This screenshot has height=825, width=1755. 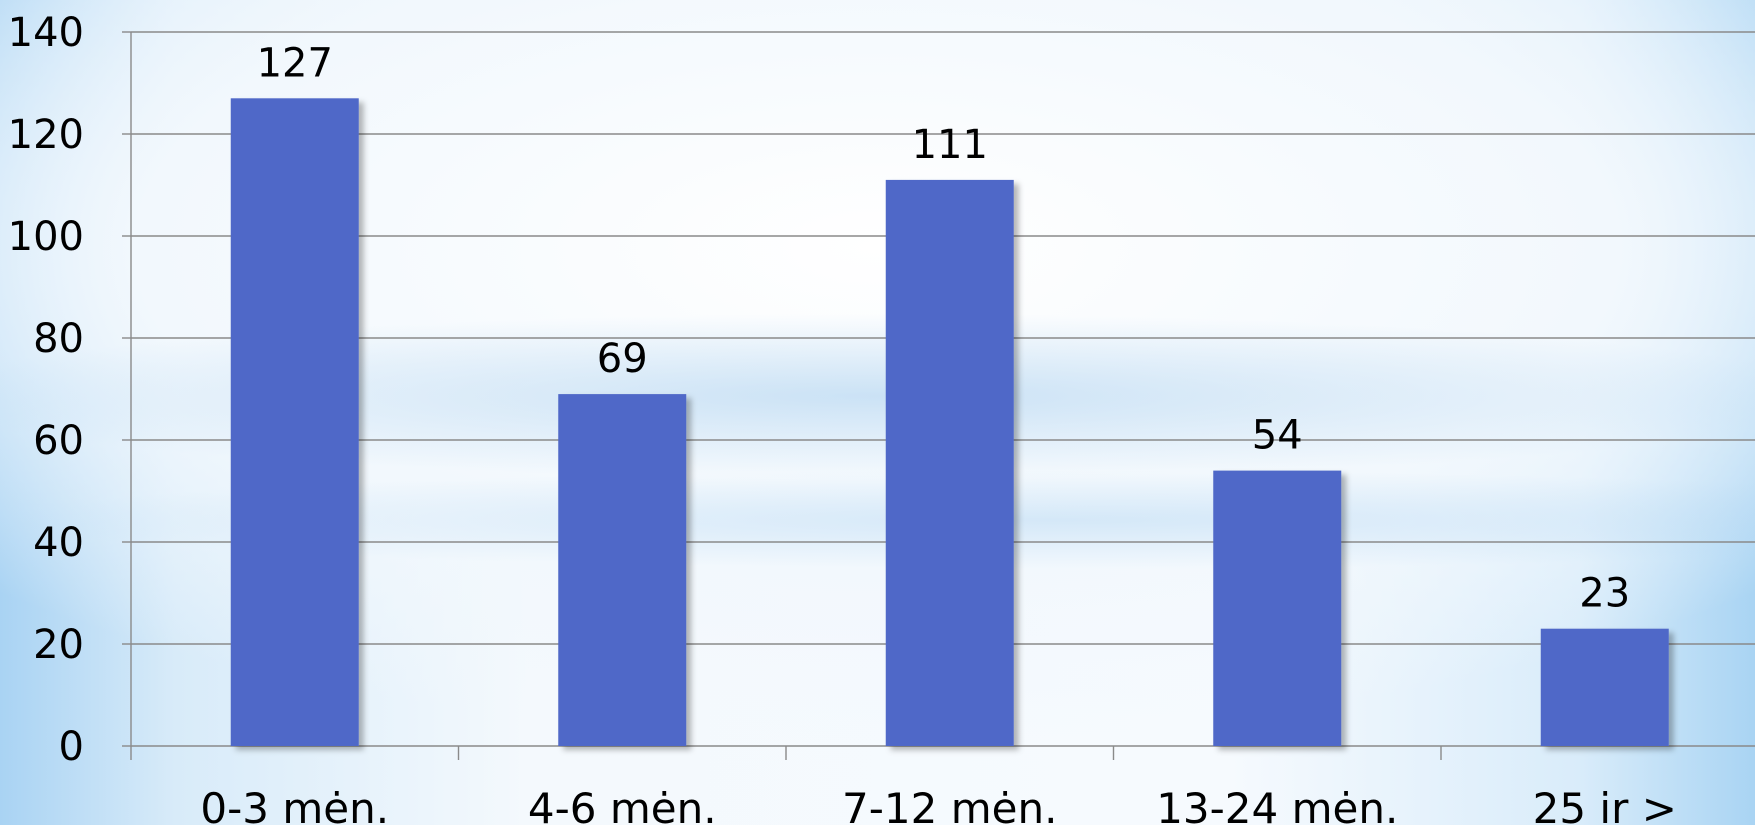 What do you see at coordinates (46, 33) in the screenshot?
I see `y-tick-label: 140` at bounding box center [46, 33].